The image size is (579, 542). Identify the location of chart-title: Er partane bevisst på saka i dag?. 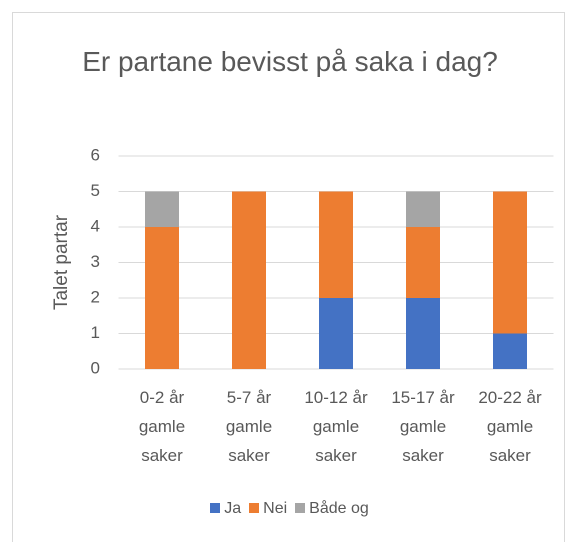
(290, 61).